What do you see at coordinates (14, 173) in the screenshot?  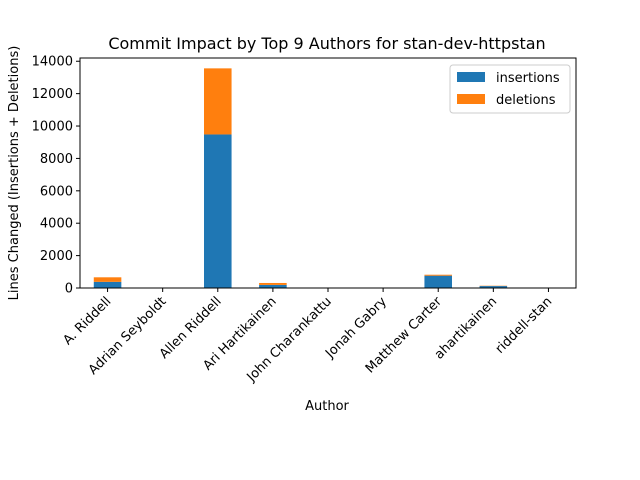 I see `y-axis-label: Lines Changed (Insertions + Deletions)` at bounding box center [14, 173].